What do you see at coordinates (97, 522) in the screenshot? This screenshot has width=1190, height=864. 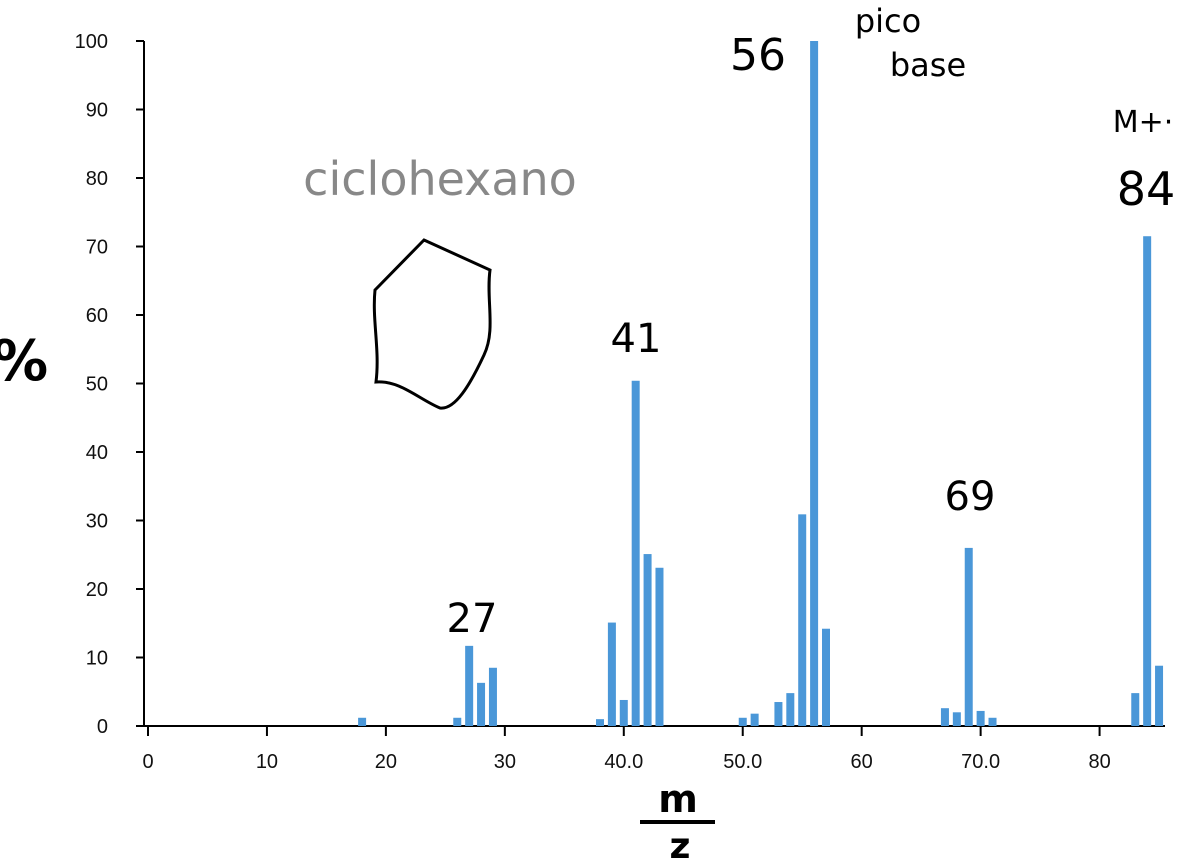 I see `y-tick-label: 30` at bounding box center [97, 522].